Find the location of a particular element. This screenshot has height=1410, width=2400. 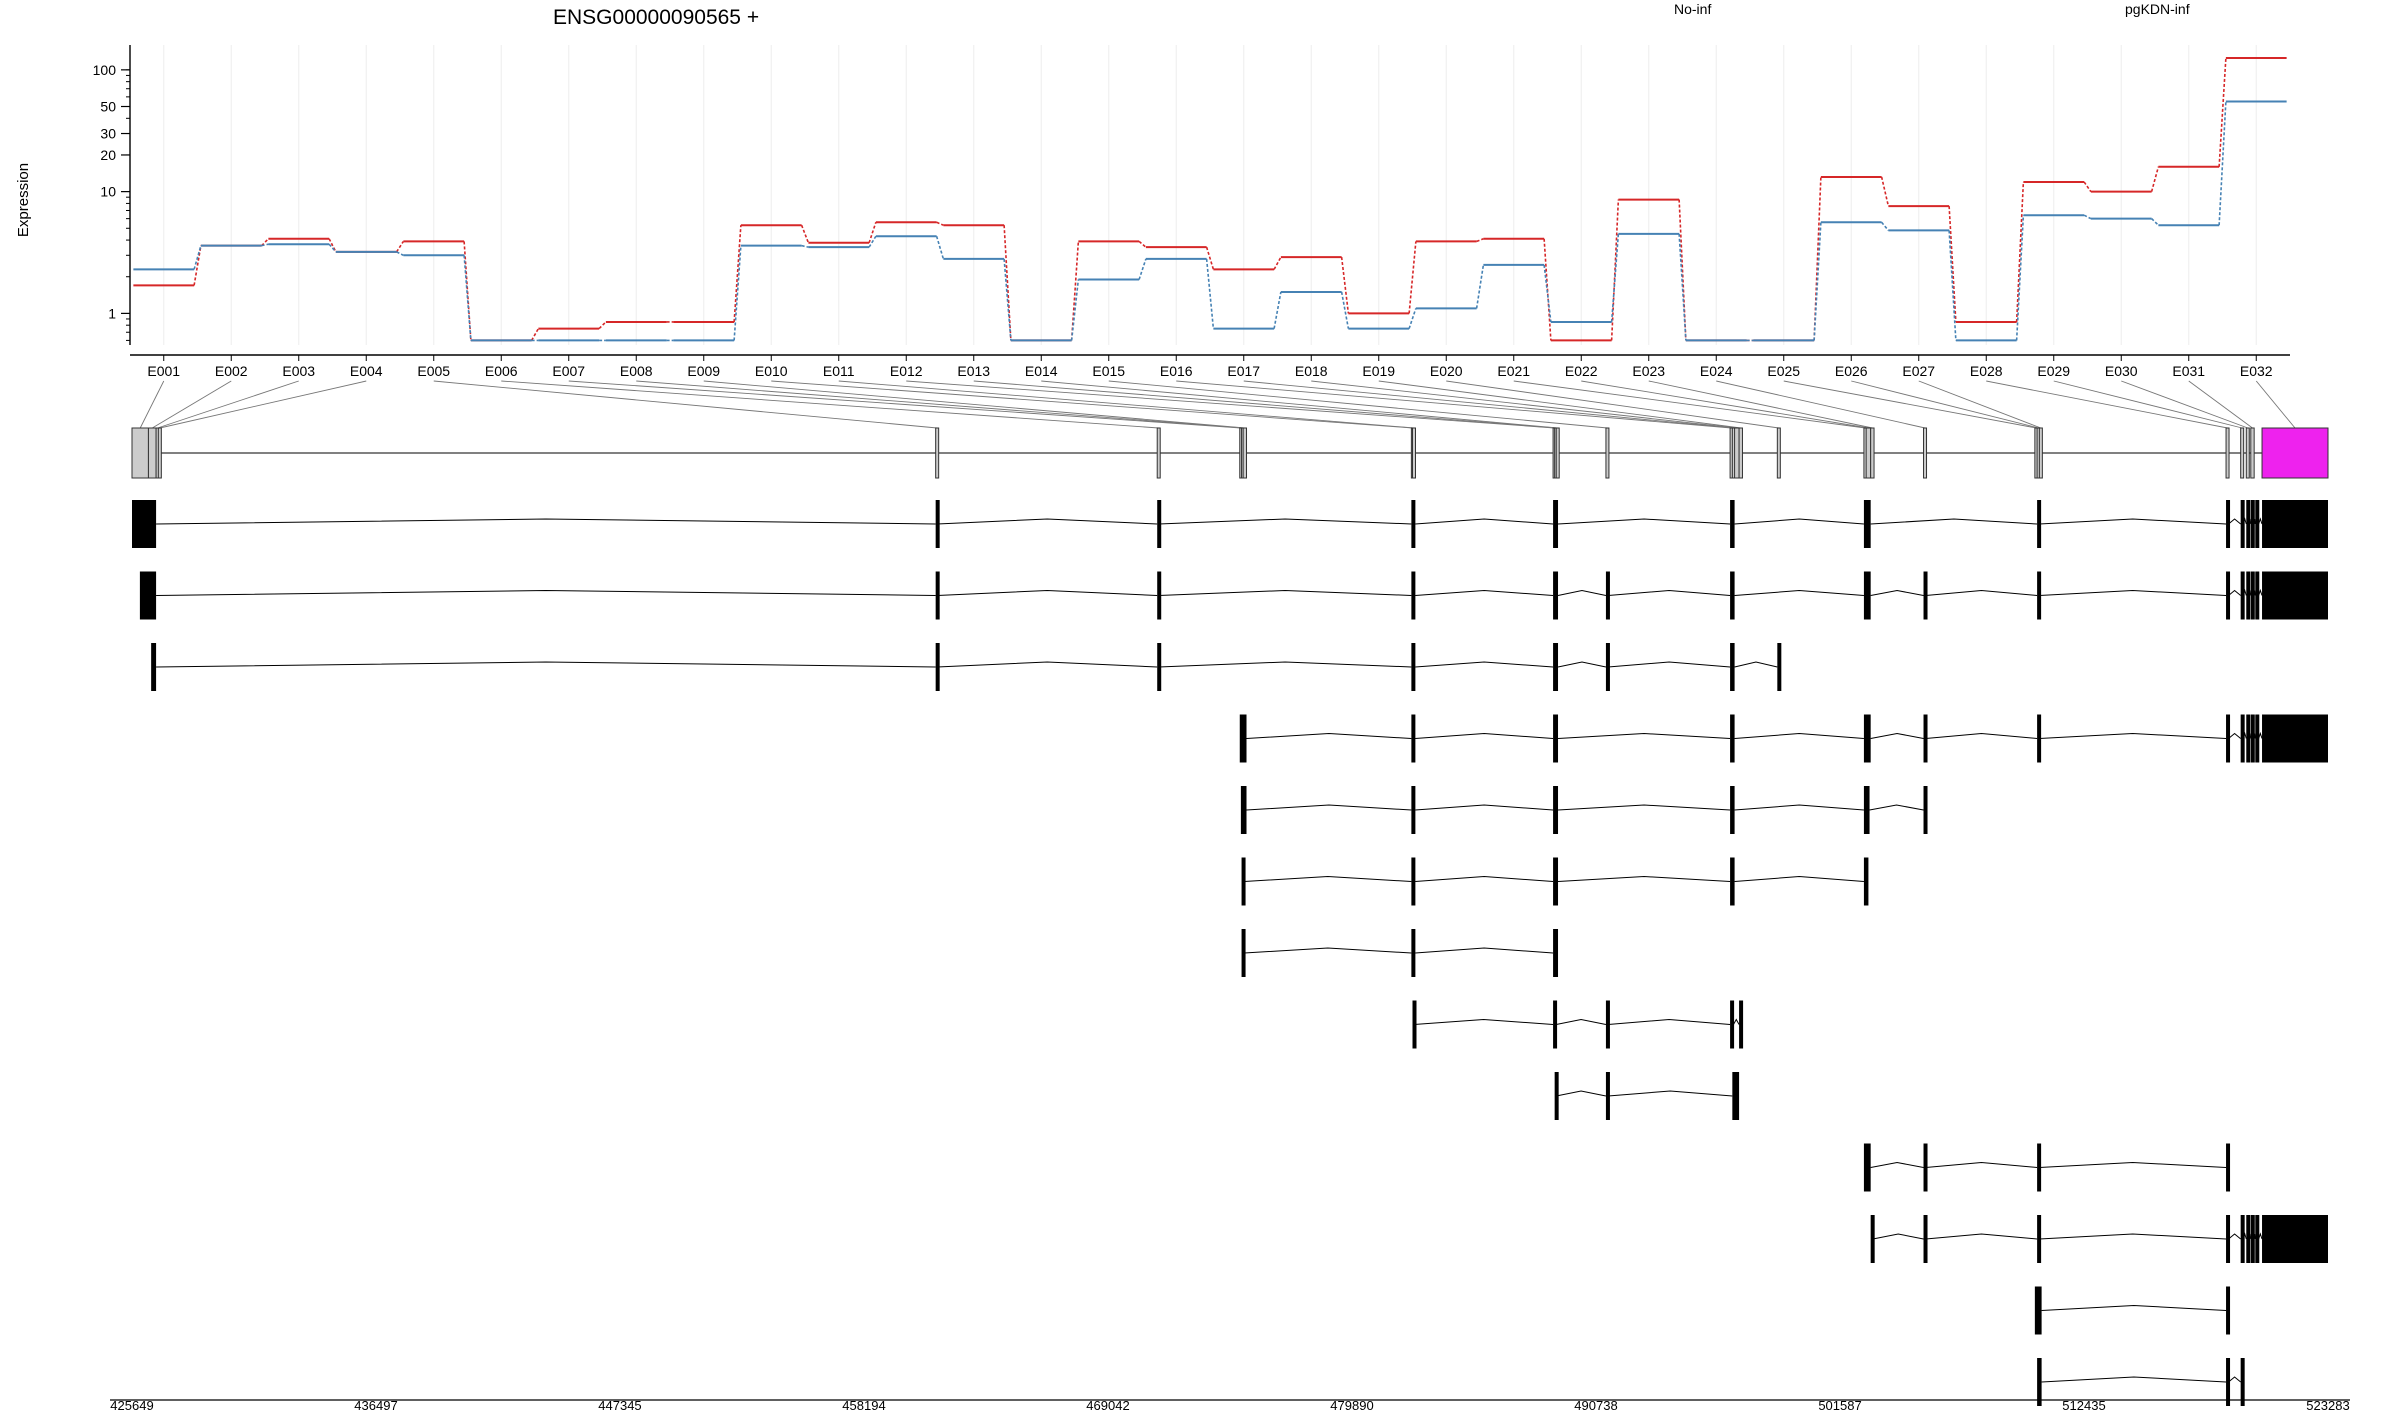

exon-E018 is located at coordinates (1737, 453).